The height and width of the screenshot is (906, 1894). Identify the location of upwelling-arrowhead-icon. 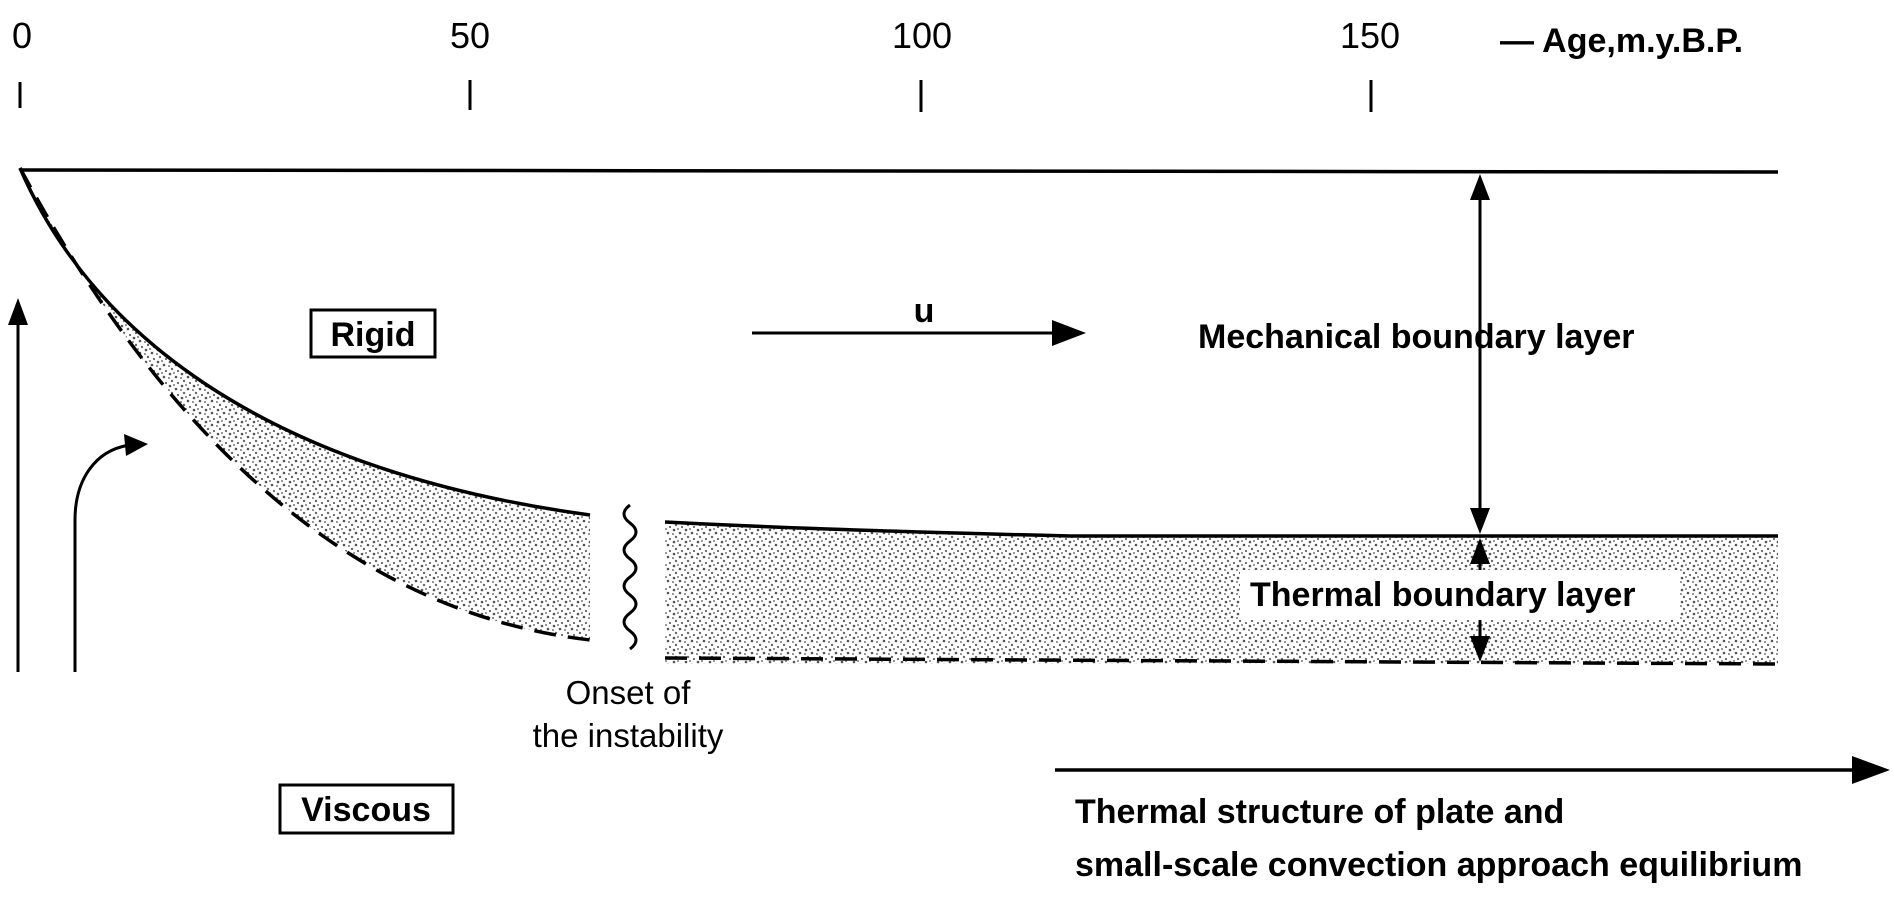
(18, 311).